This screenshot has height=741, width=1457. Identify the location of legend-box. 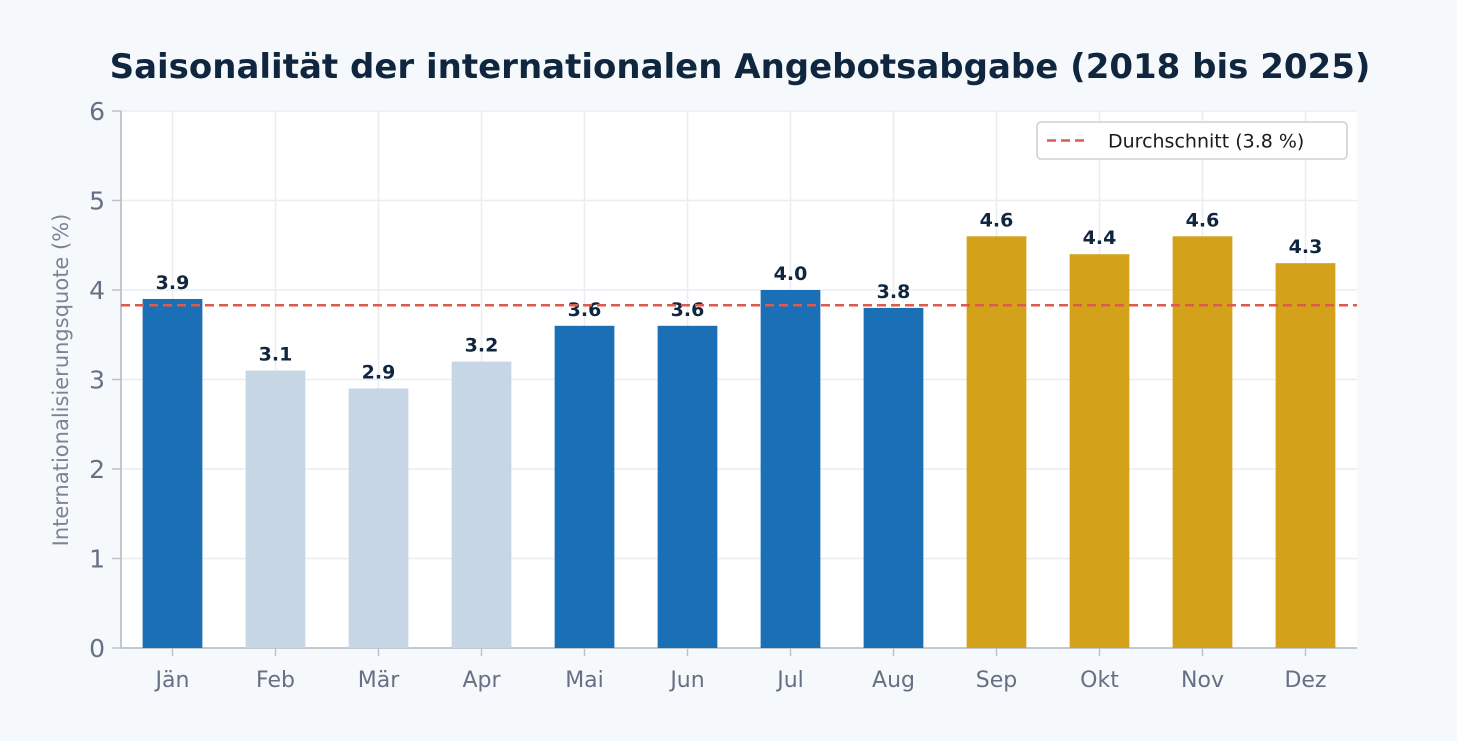
(1192, 140).